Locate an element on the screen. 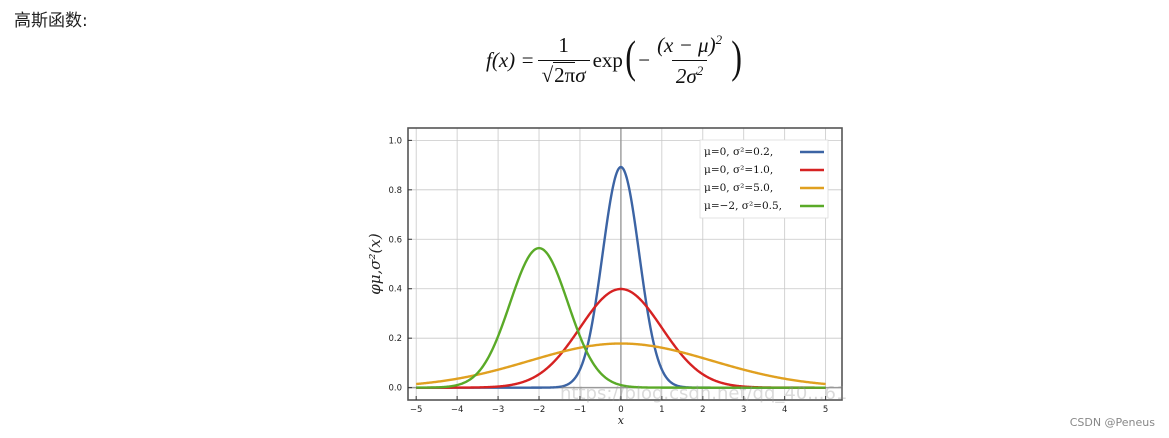 Image resolution: width=1169 pixels, height=438 pixels. left-paren: ( is located at coordinates (630, 56).